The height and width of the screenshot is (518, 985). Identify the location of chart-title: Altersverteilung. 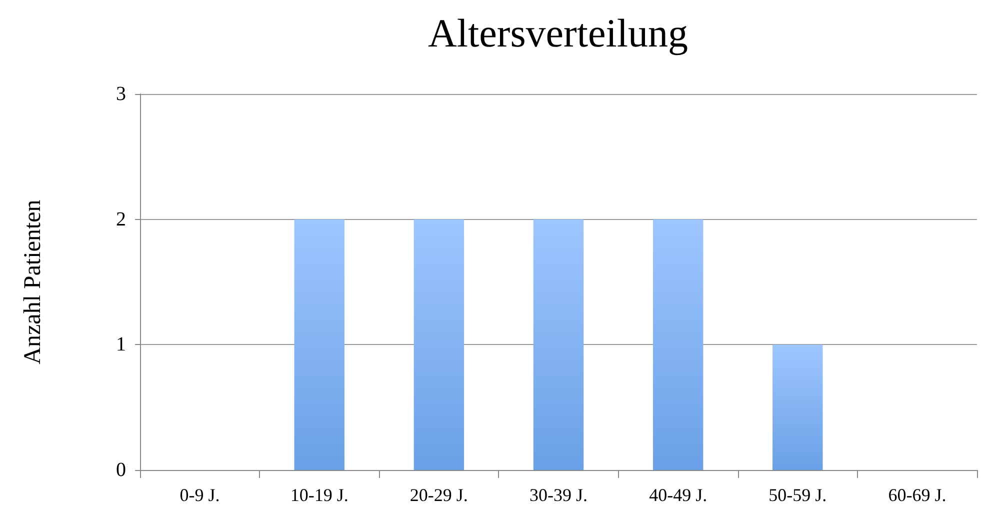
(558, 33).